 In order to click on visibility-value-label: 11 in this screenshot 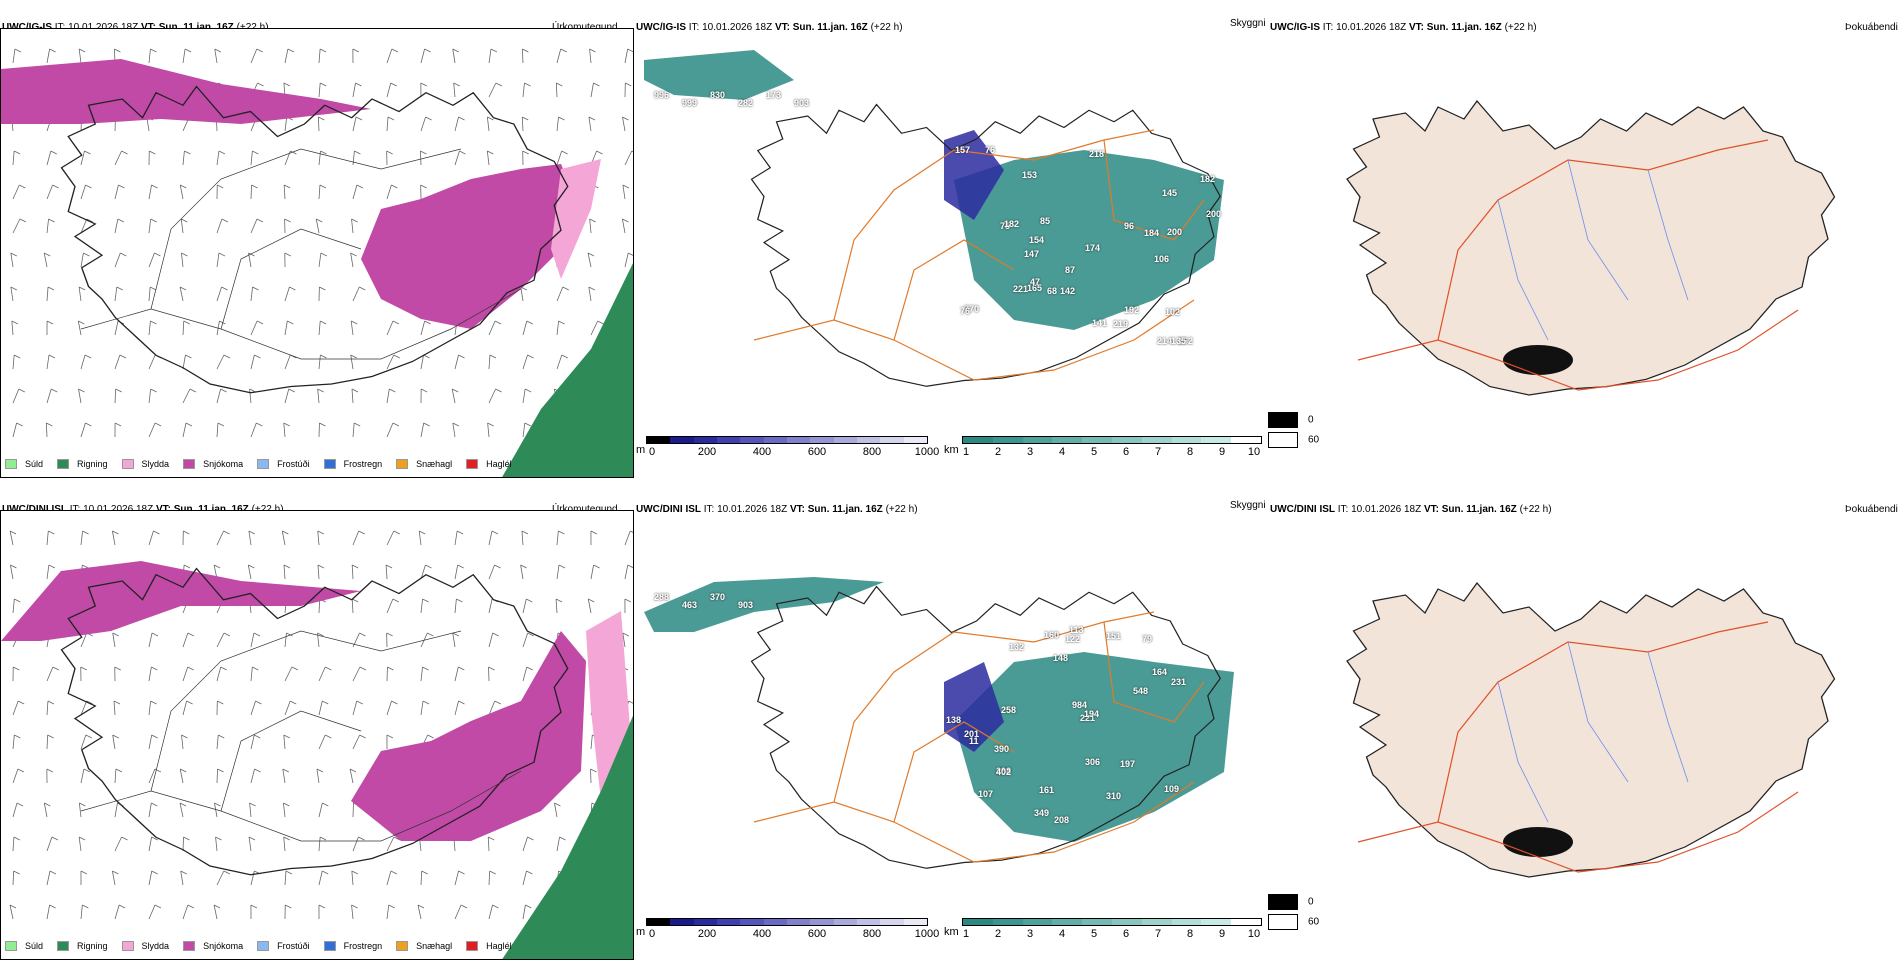, I will do `click(974, 741)`.